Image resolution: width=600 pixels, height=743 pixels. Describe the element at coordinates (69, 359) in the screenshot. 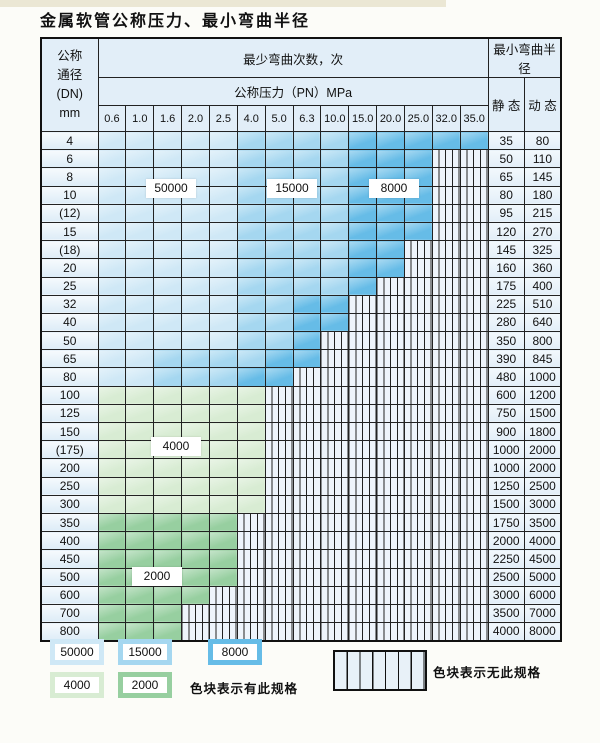

I see `dn-label: 65` at that location.